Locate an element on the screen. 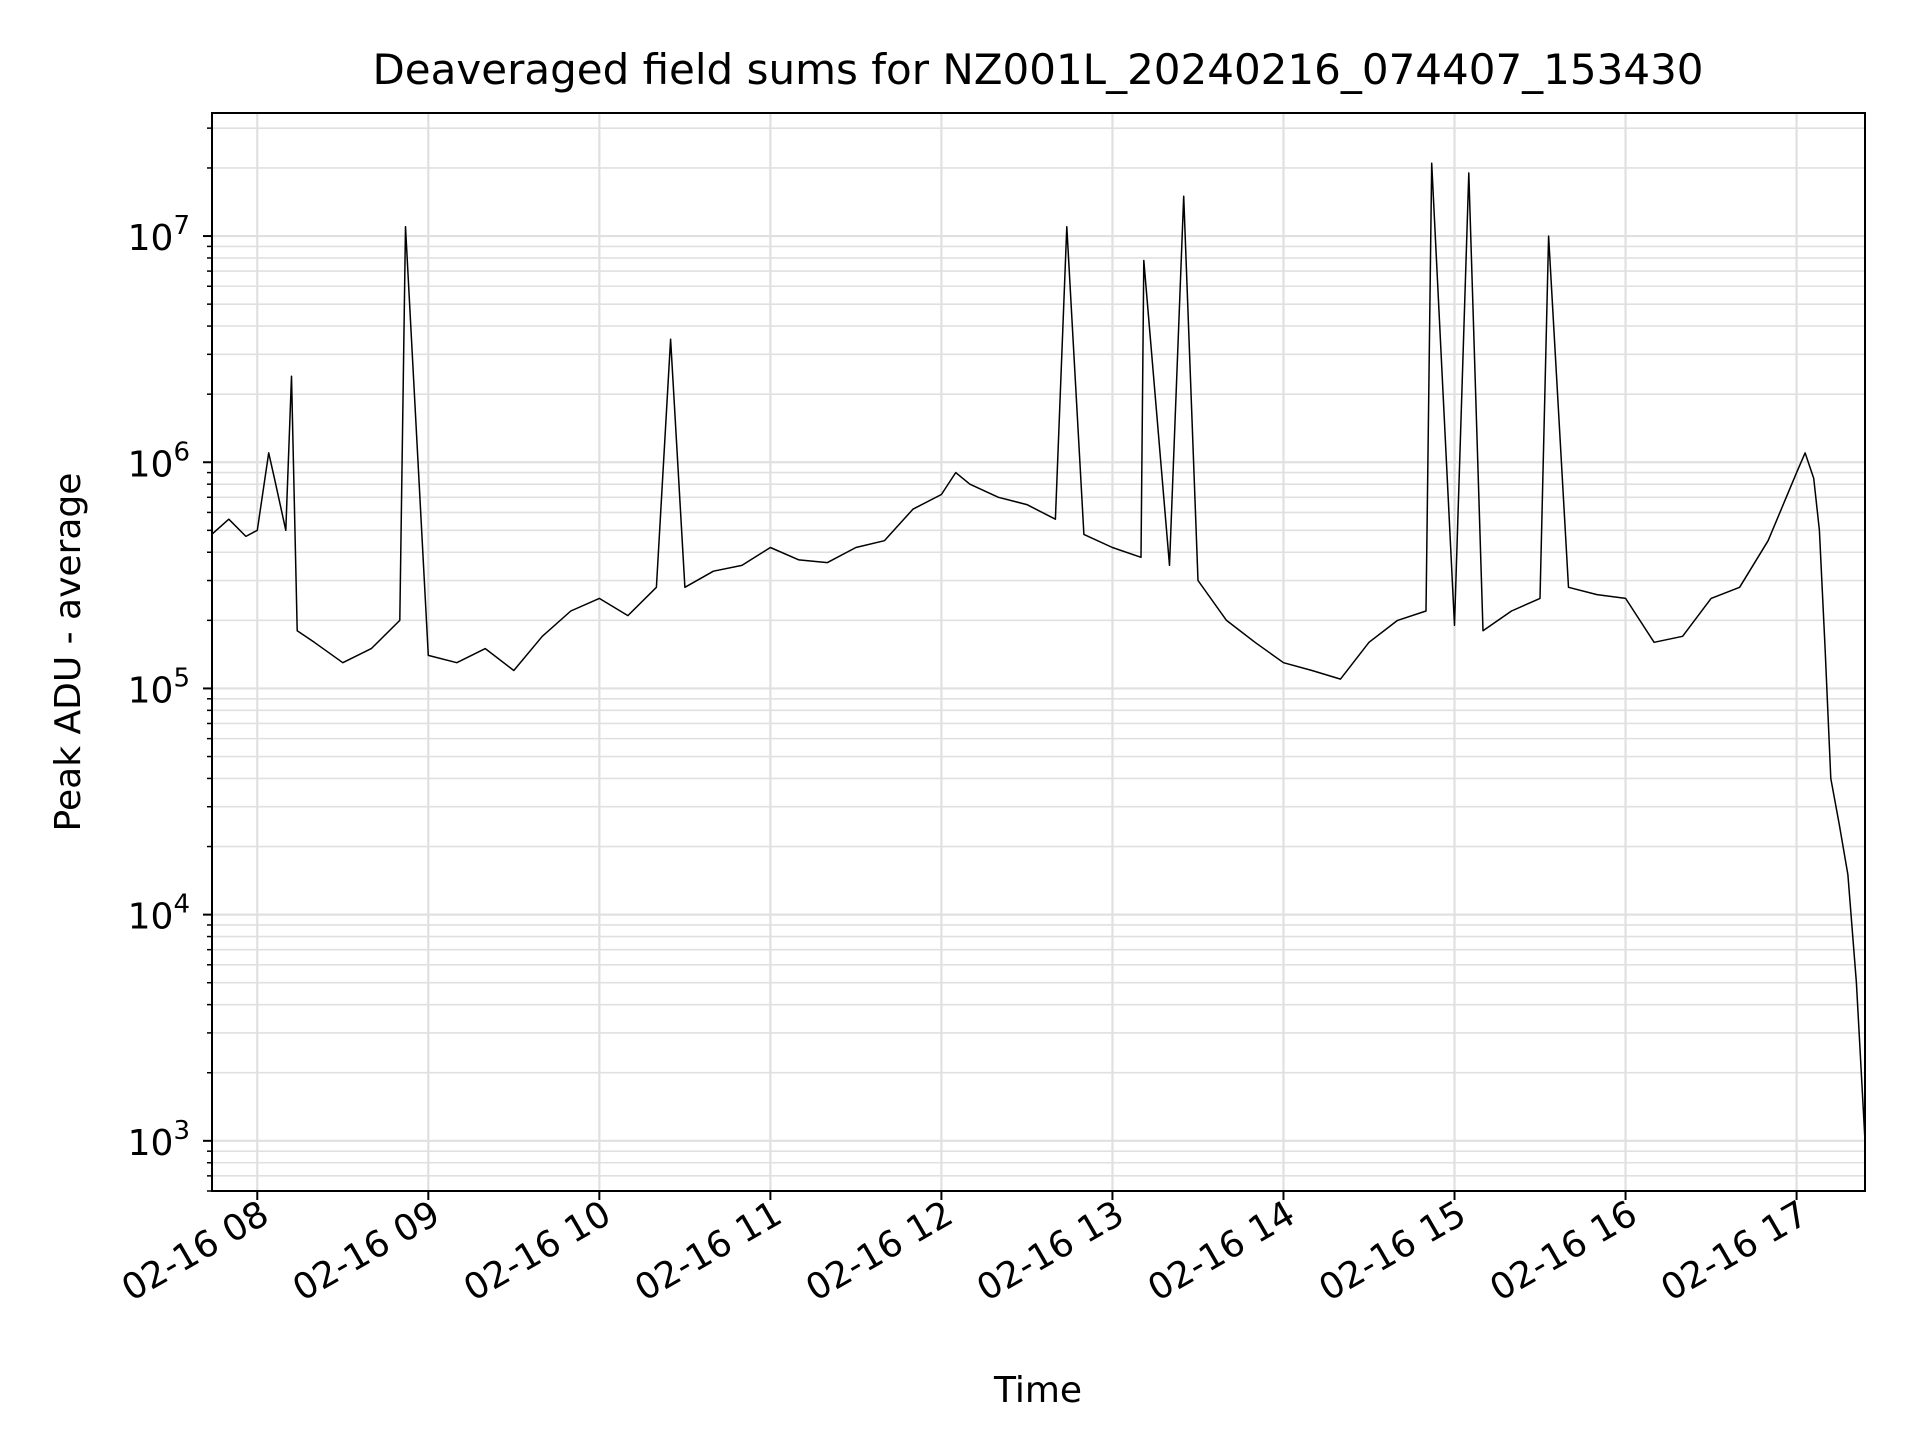 The width and height of the screenshot is (1920, 1440). y-axis-label: Peak ADU - average is located at coordinates (68, 652).